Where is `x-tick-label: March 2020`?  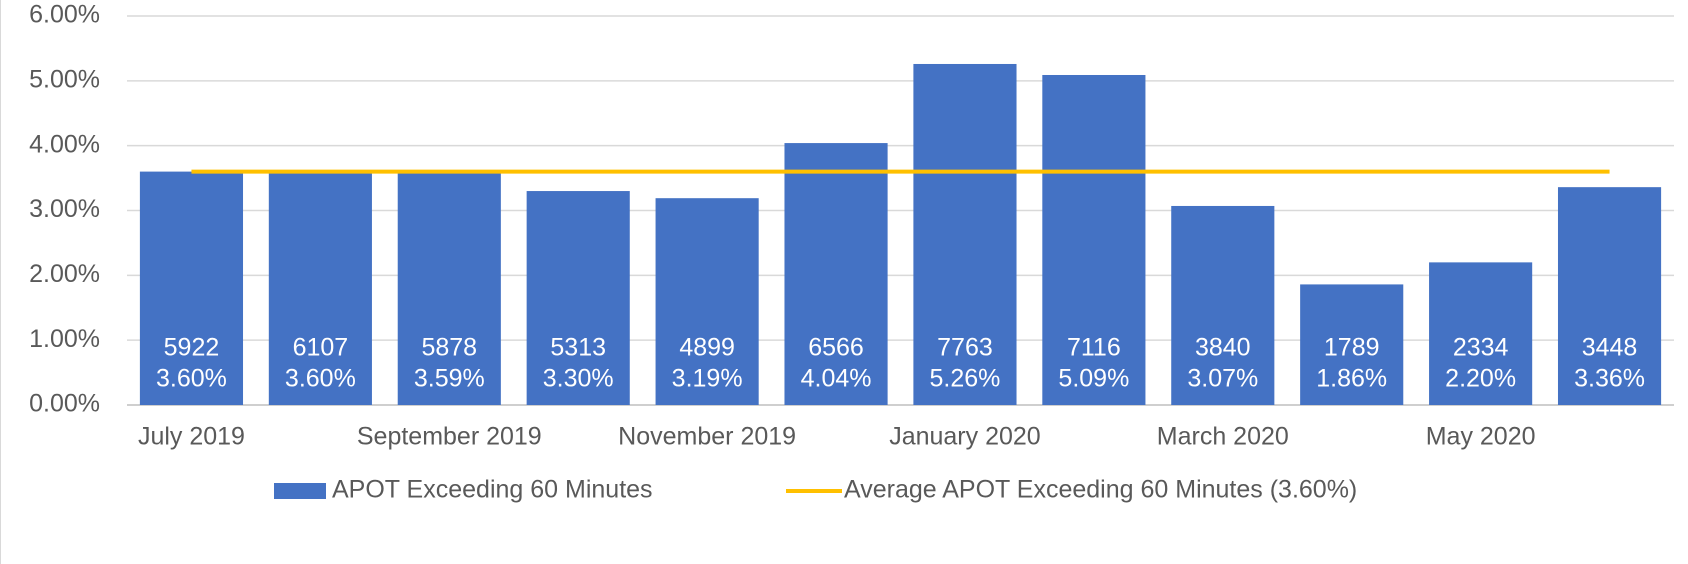
x-tick-label: March 2020 is located at coordinates (1223, 437).